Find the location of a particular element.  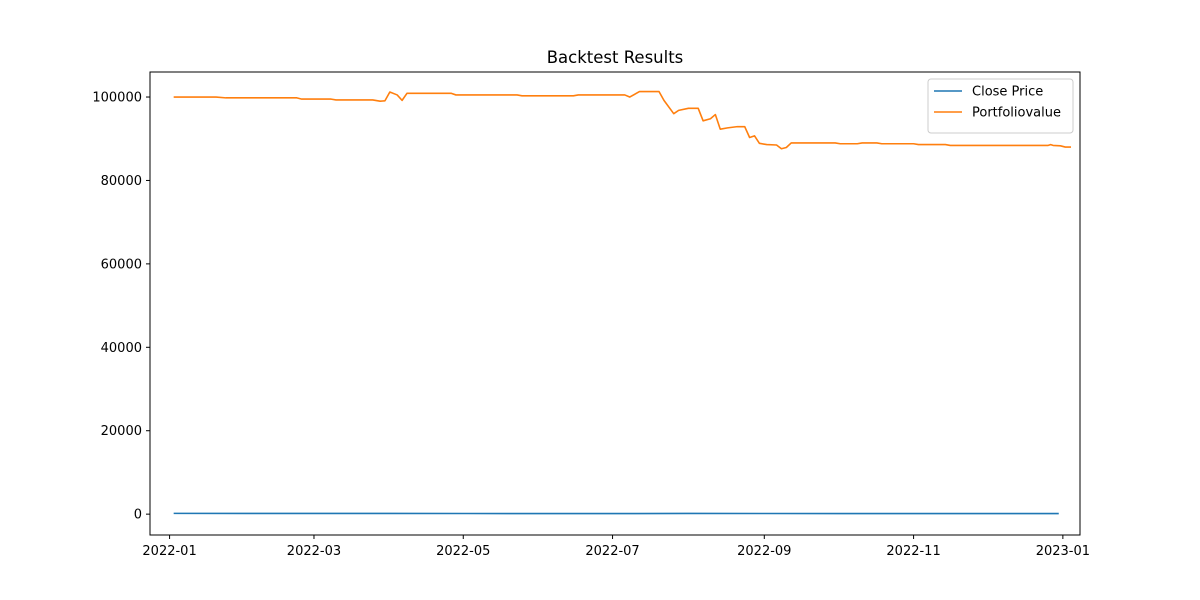

legend-box is located at coordinates (1000, 106).